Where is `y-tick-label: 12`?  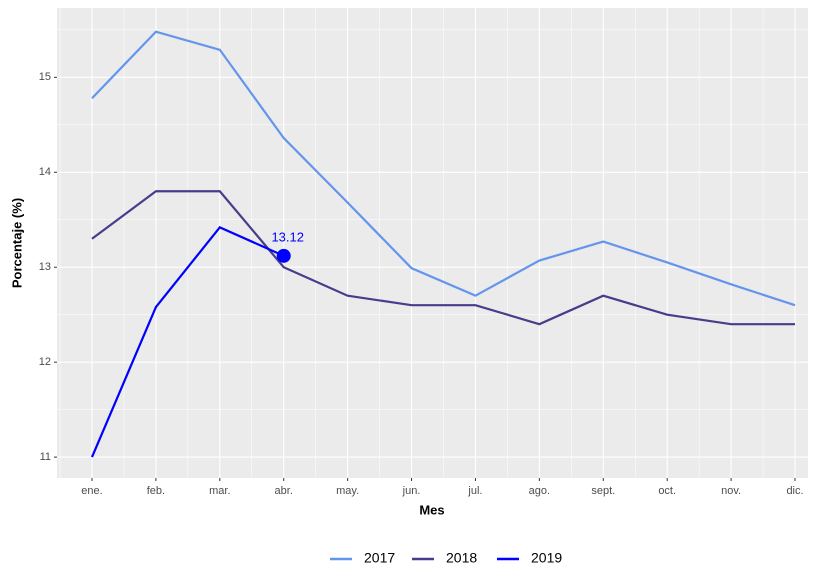
y-tick-label: 12 is located at coordinates (45, 362).